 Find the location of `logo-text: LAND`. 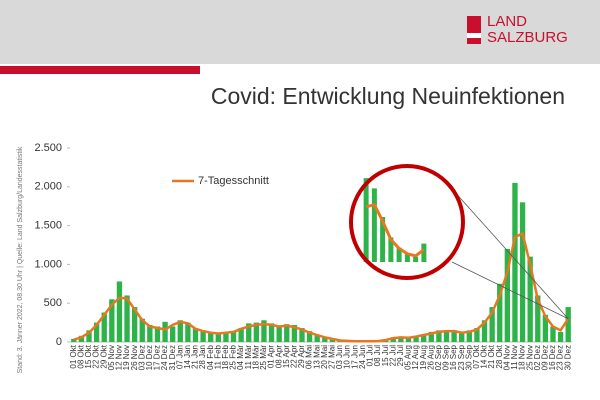

logo-text: LAND is located at coordinates (507, 21).